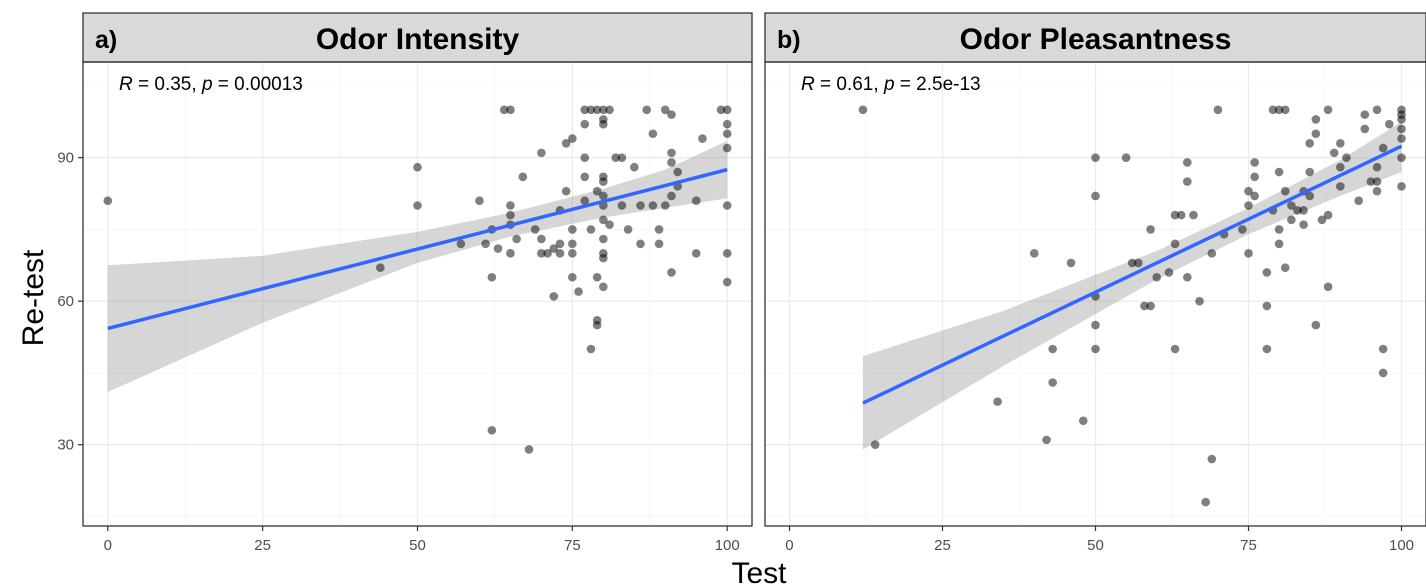  What do you see at coordinates (1095, 545) in the screenshot?
I see `x-tick-label: 50` at bounding box center [1095, 545].